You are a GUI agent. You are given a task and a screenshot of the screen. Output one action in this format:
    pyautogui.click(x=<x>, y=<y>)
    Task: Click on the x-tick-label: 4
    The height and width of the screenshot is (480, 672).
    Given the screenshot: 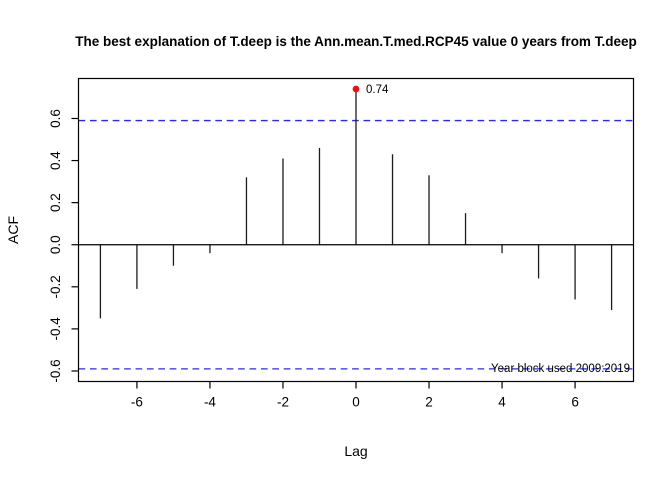 What is the action you would take?
    pyautogui.click(x=502, y=402)
    